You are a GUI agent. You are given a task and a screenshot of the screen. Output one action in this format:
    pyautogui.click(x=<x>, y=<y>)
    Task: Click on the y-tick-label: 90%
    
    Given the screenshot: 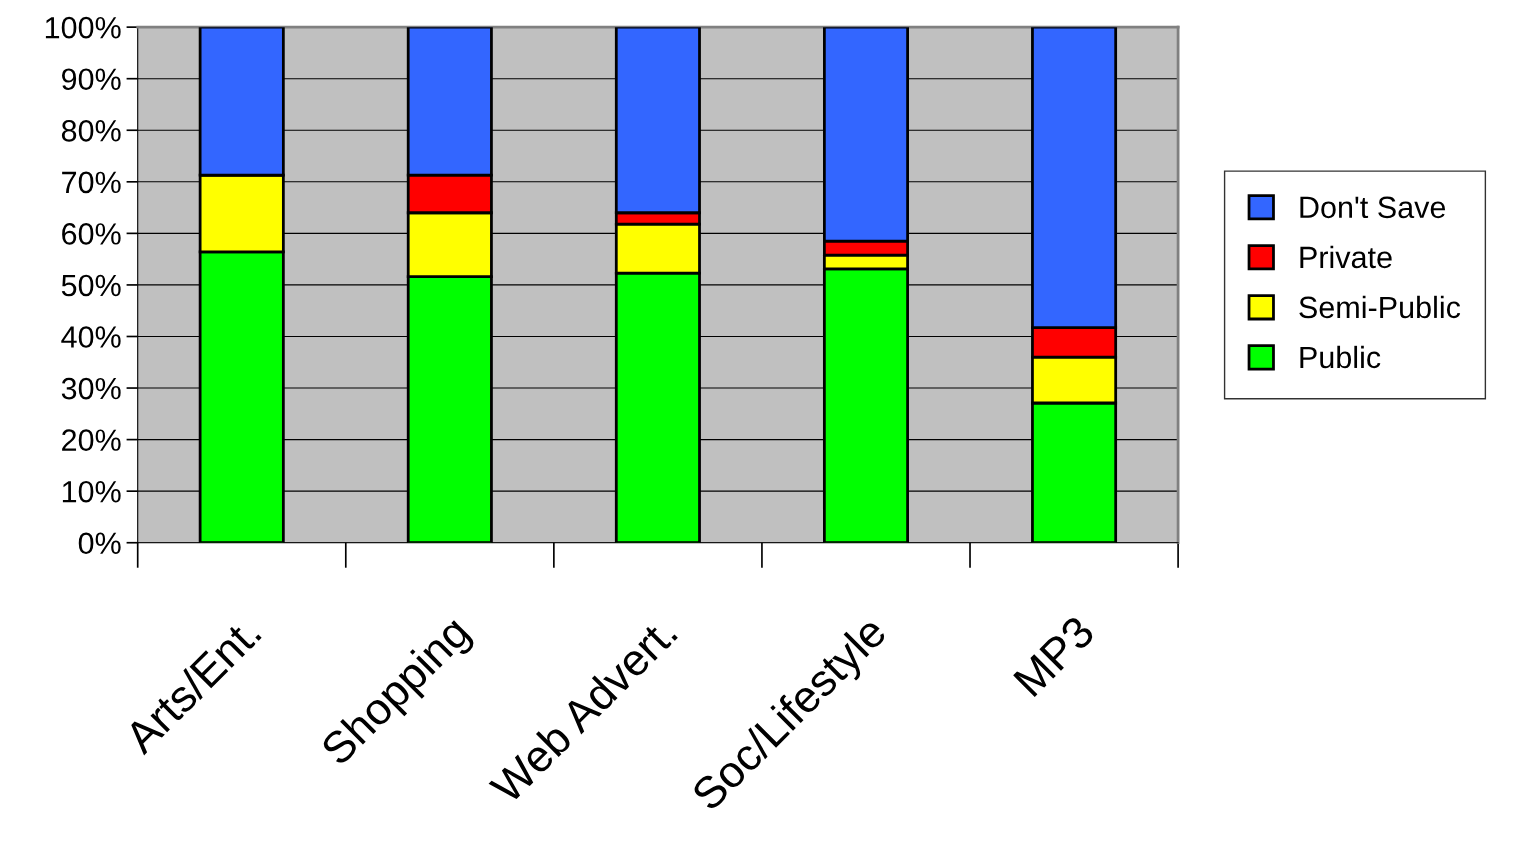 What is the action you would take?
    pyautogui.click(x=91, y=79)
    